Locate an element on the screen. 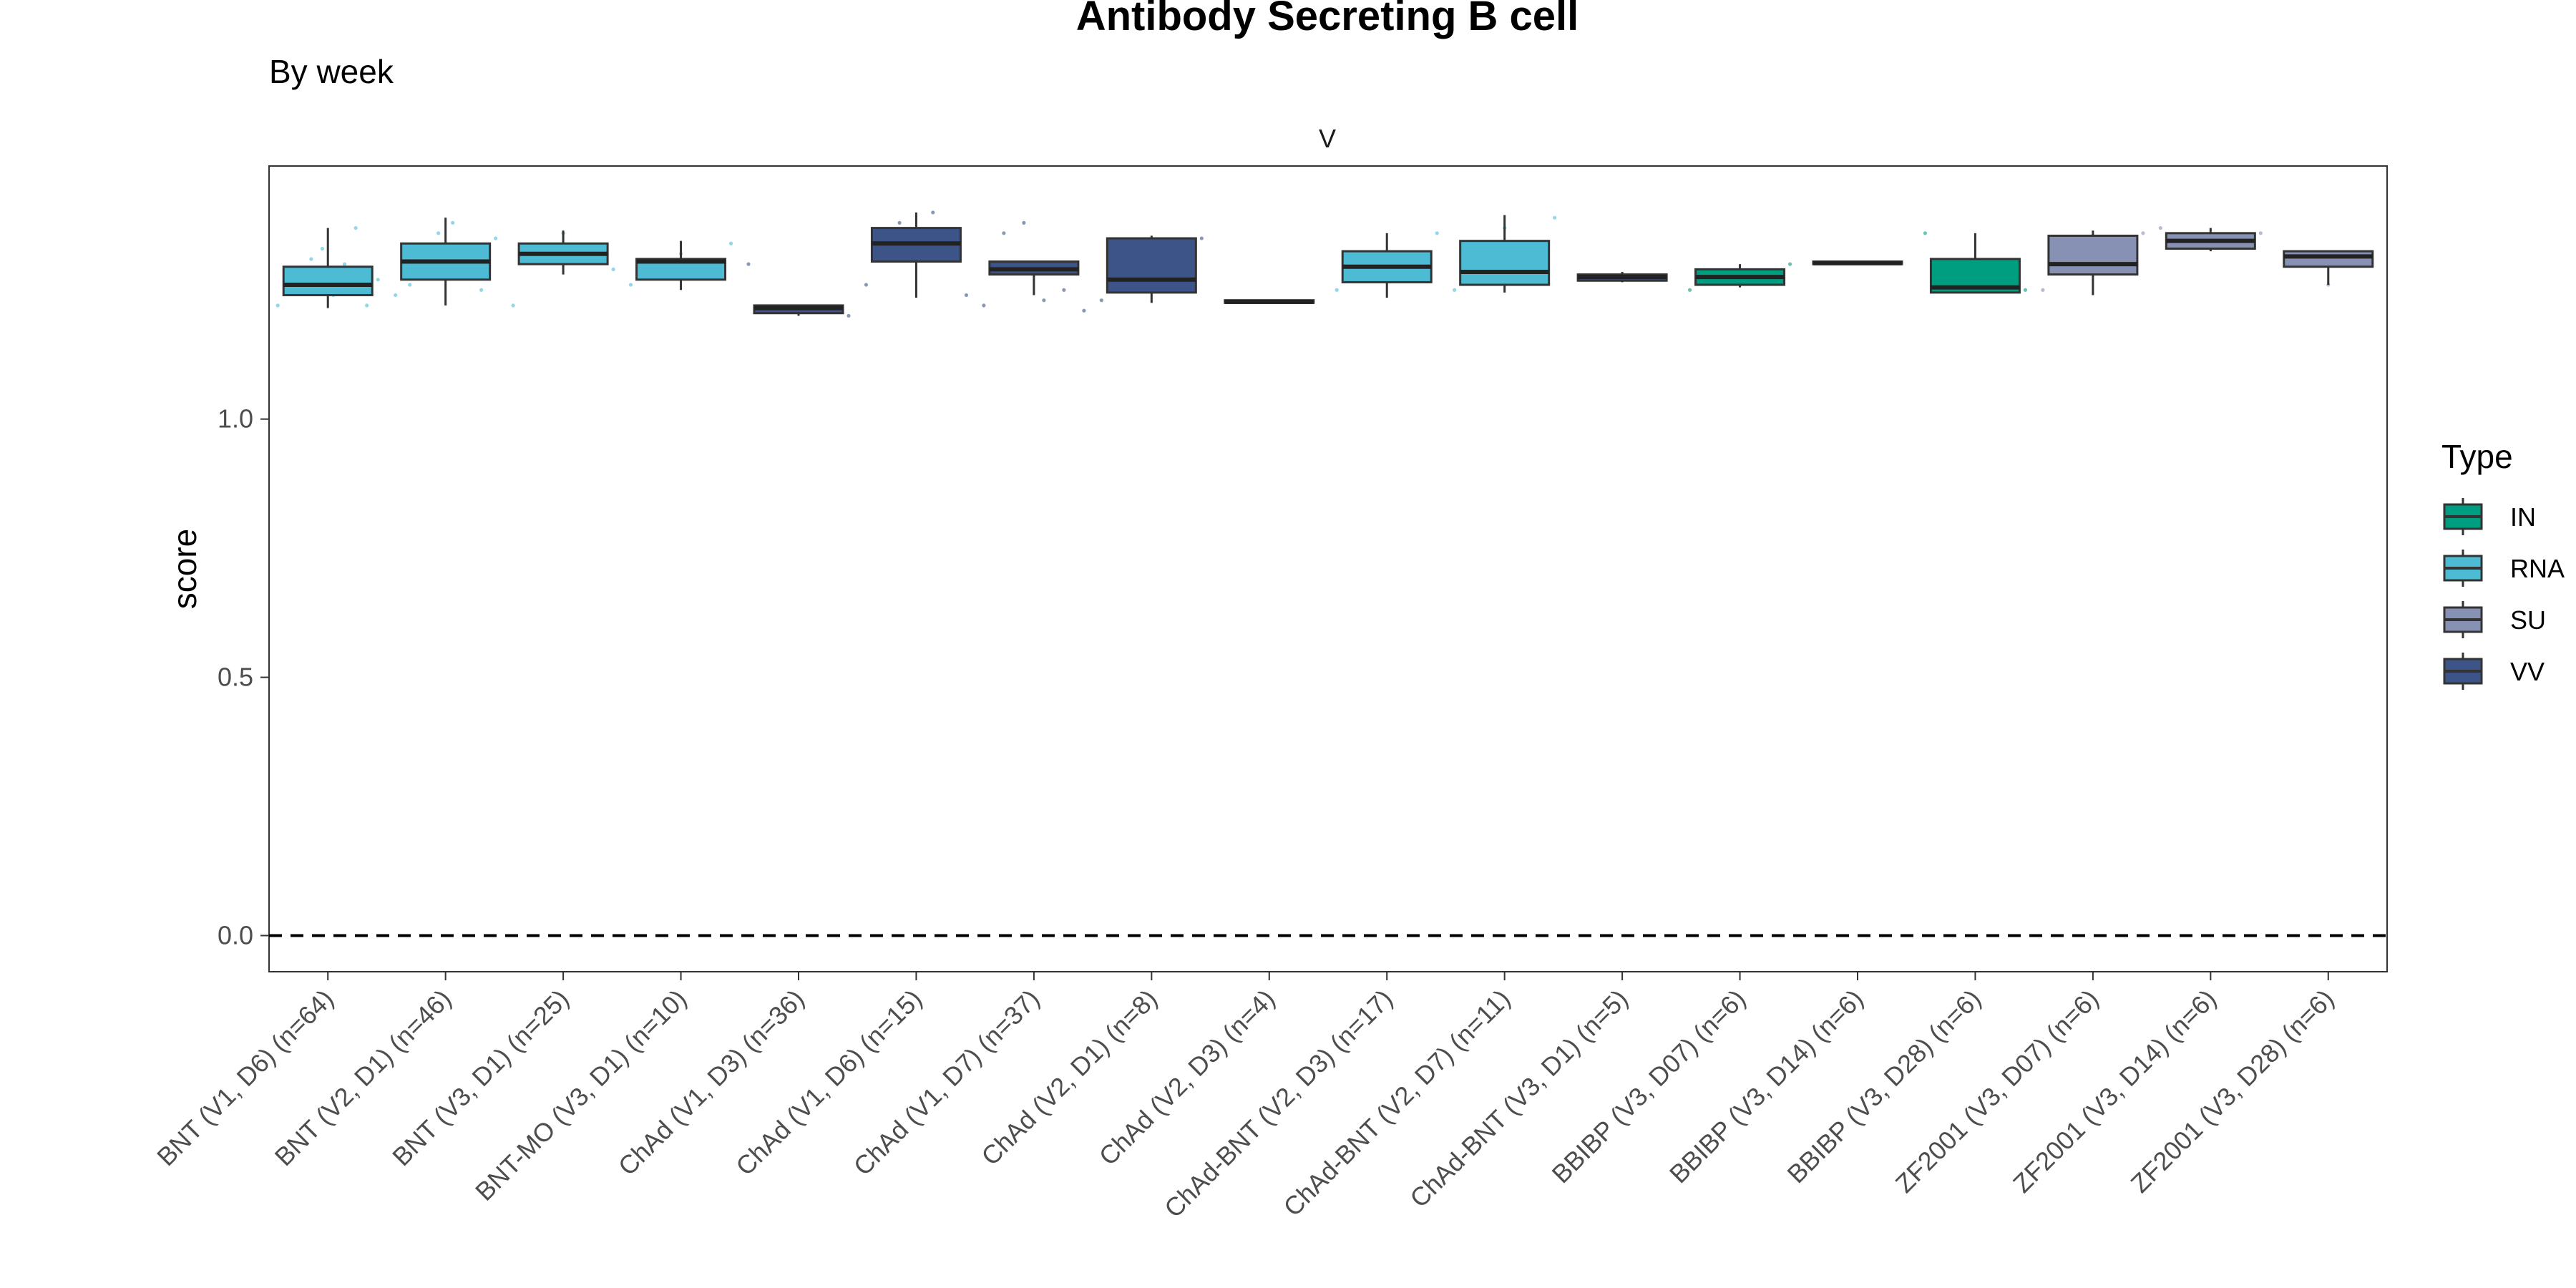  legend: Type IN RNA SU VV is located at coordinates (2503, 564).